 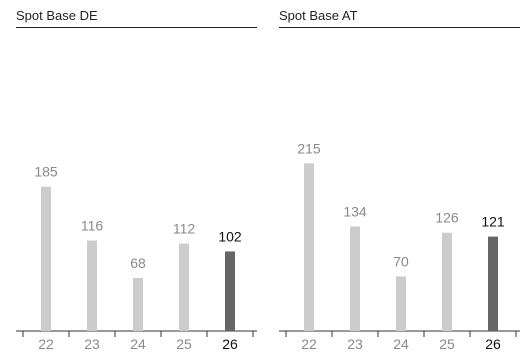 I want to click on data-label-26: 121, so click(x=493, y=222).